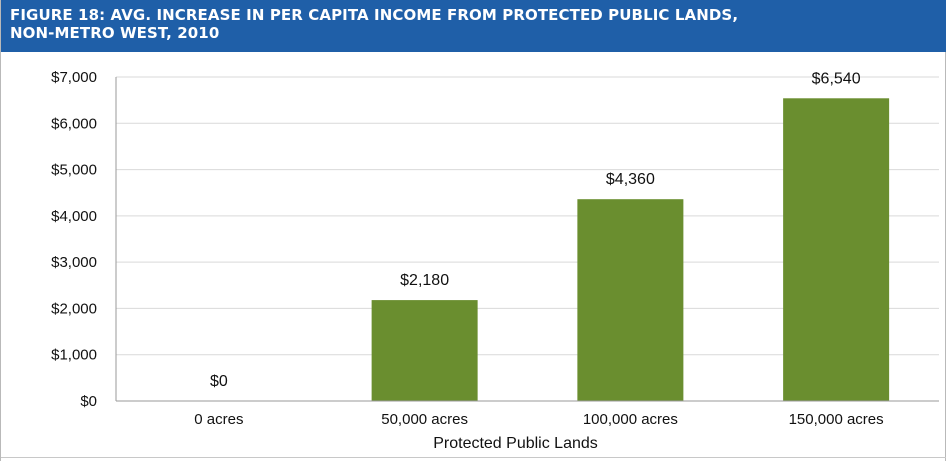 Image resolution: width=946 pixels, height=461 pixels. I want to click on y-tick-label: $7,000, so click(74, 77).